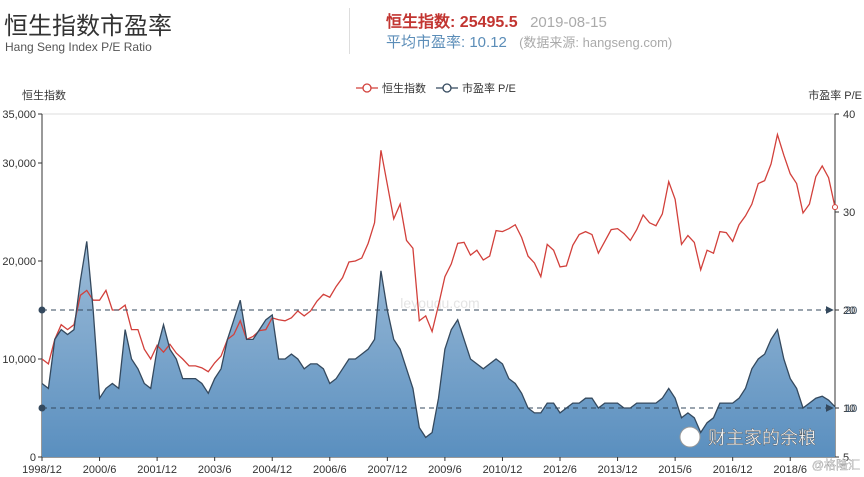 The image size is (864, 477). I want to click on y2-tick-label: 40, so click(849, 115).